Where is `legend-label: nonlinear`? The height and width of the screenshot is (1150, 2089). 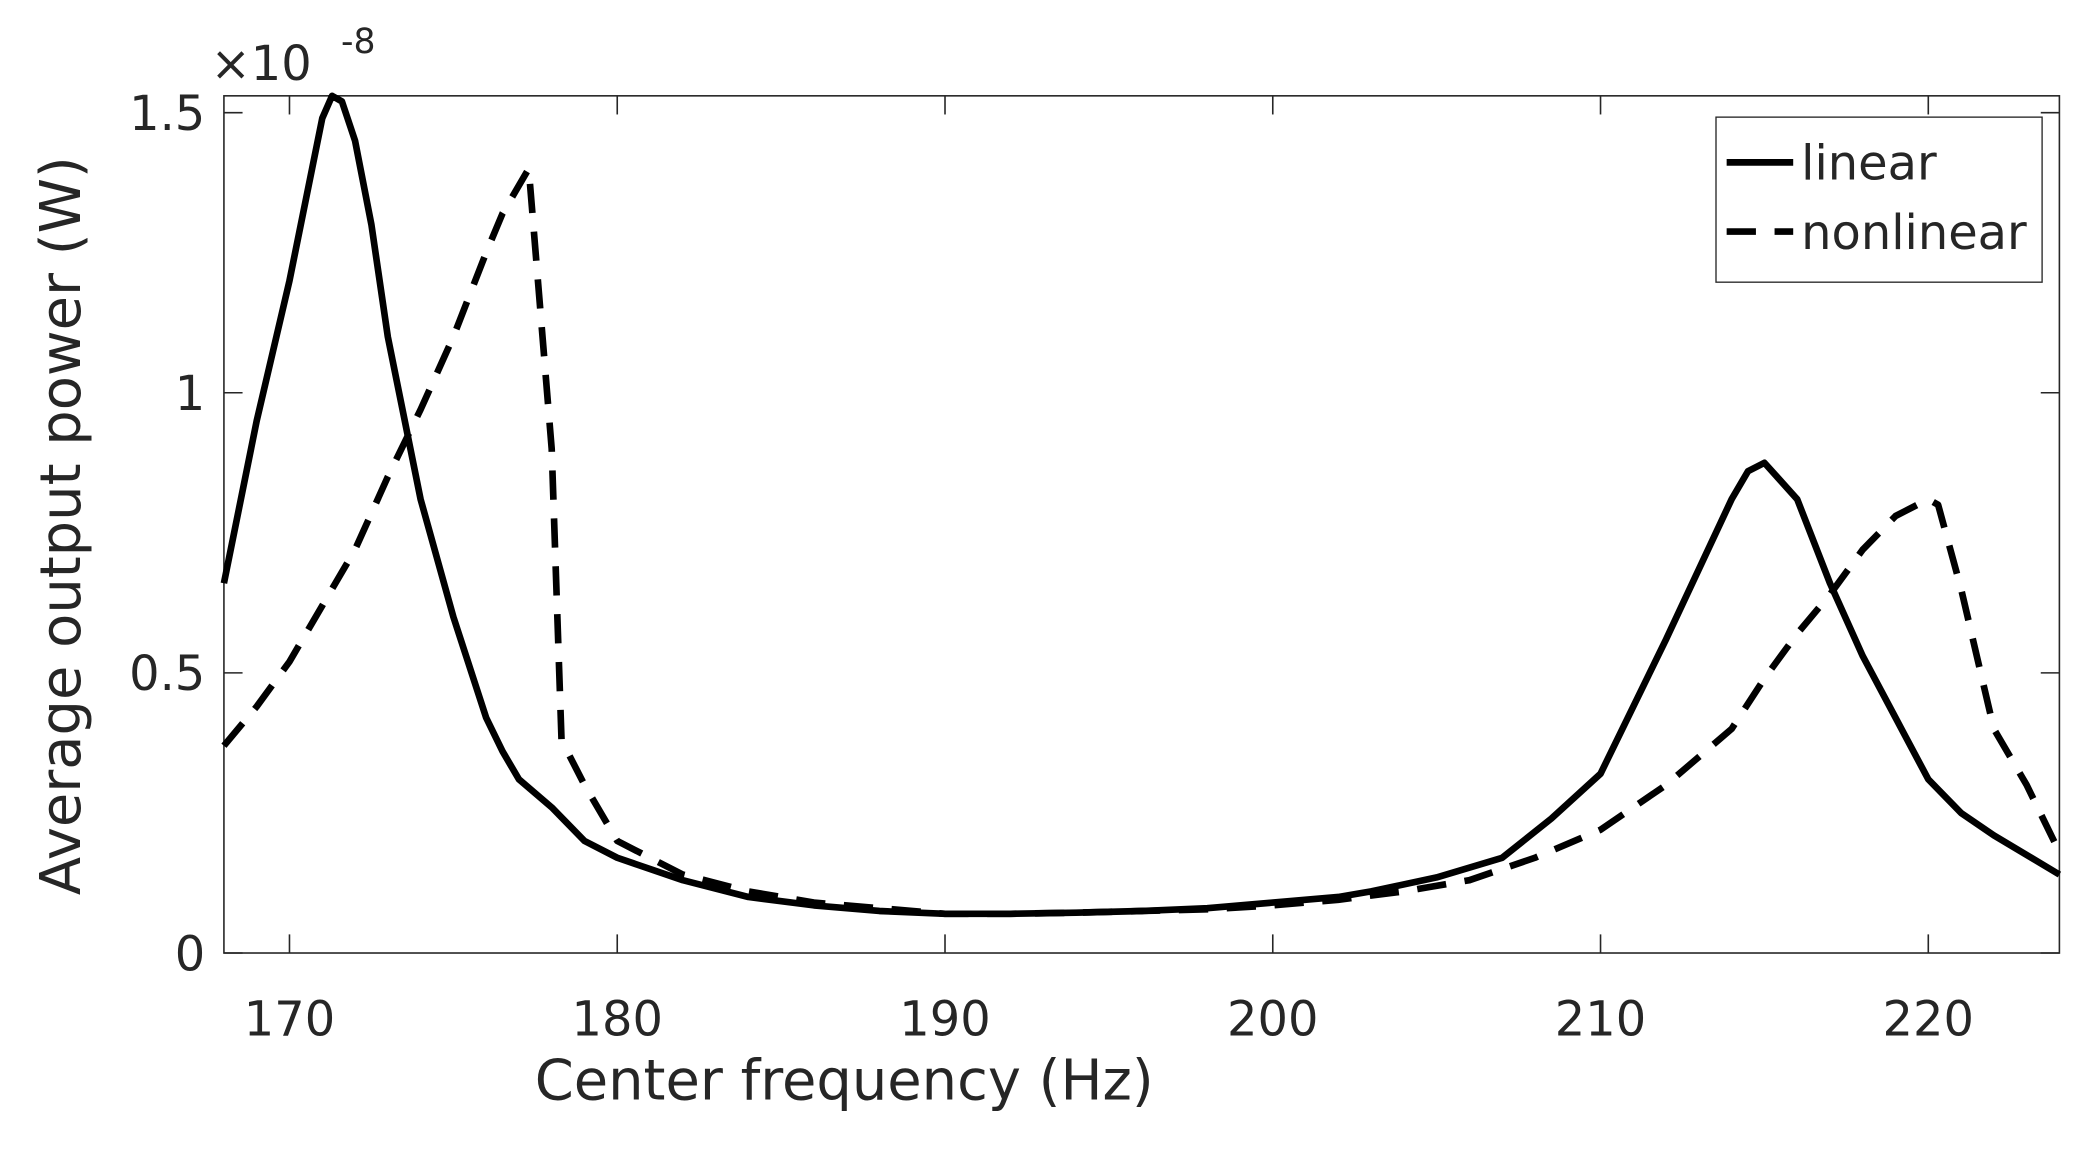 legend-label: nonlinear is located at coordinates (1914, 233).